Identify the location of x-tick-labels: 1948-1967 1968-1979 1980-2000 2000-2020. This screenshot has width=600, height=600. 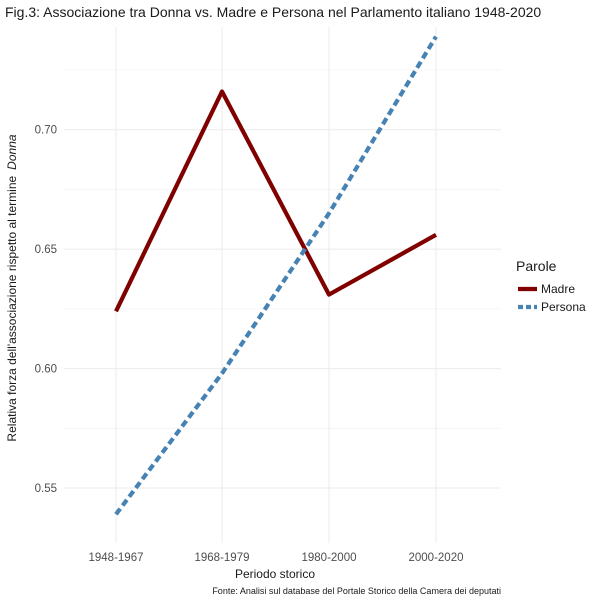
(276, 558).